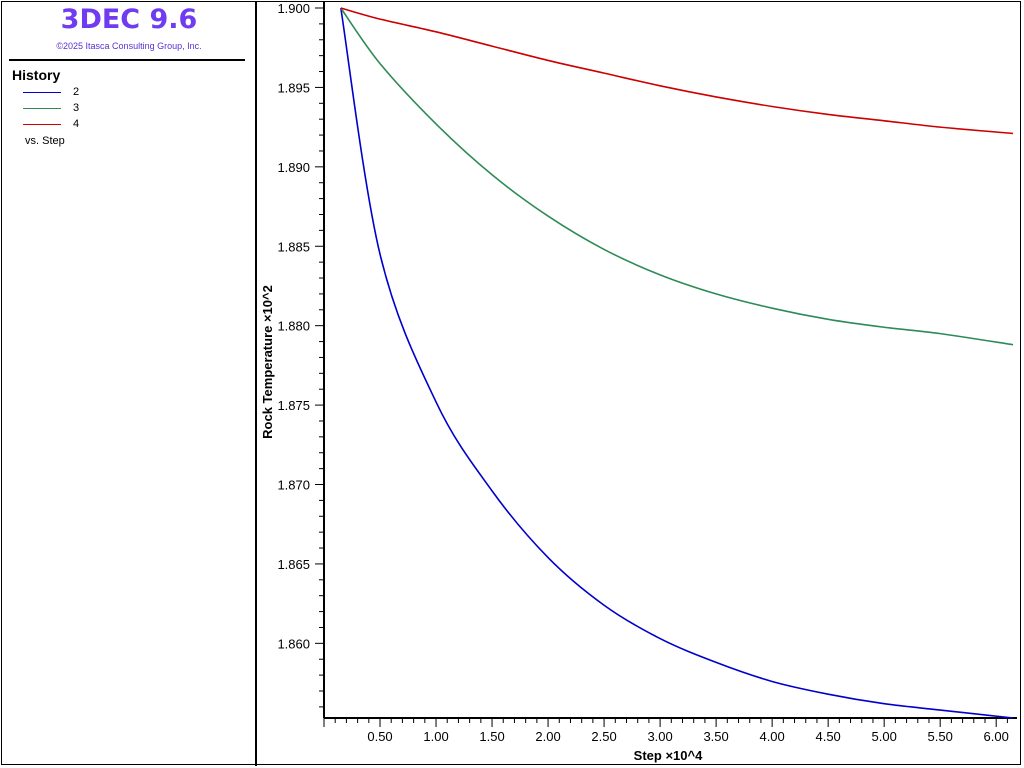 The width and height of the screenshot is (1024, 768). Describe the element at coordinates (379, 736) in the screenshot. I see `x-tick-label: 0.50` at that location.